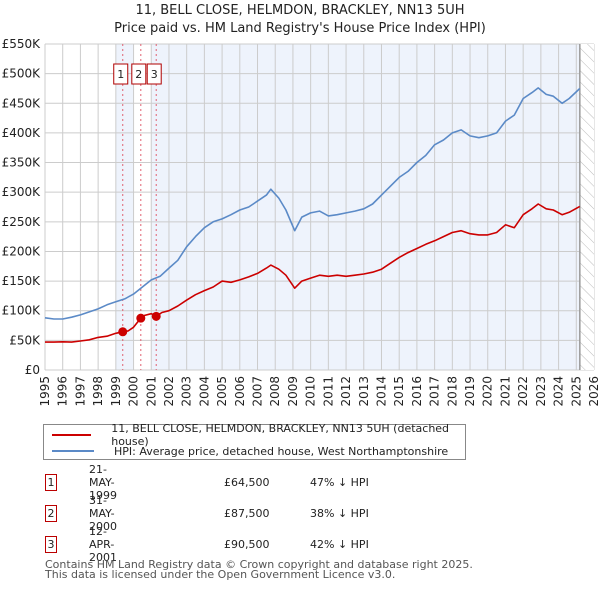 This screenshot has height=590, width=600. I want to click on sale-hpi-diff: 47% ↓ HPI, so click(339, 482).